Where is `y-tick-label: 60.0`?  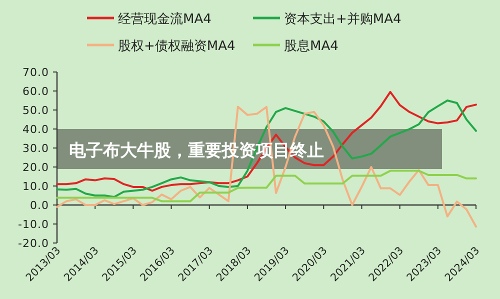
y-tick-label: 60.0 is located at coordinates (35, 91).